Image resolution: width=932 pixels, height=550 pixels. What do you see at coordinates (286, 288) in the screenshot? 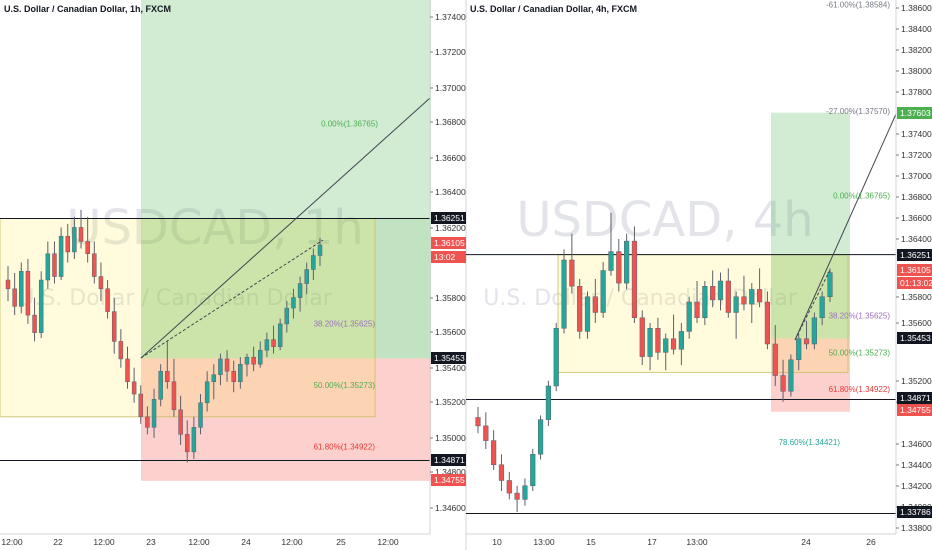
I see `profit-zone` at bounding box center [286, 288].